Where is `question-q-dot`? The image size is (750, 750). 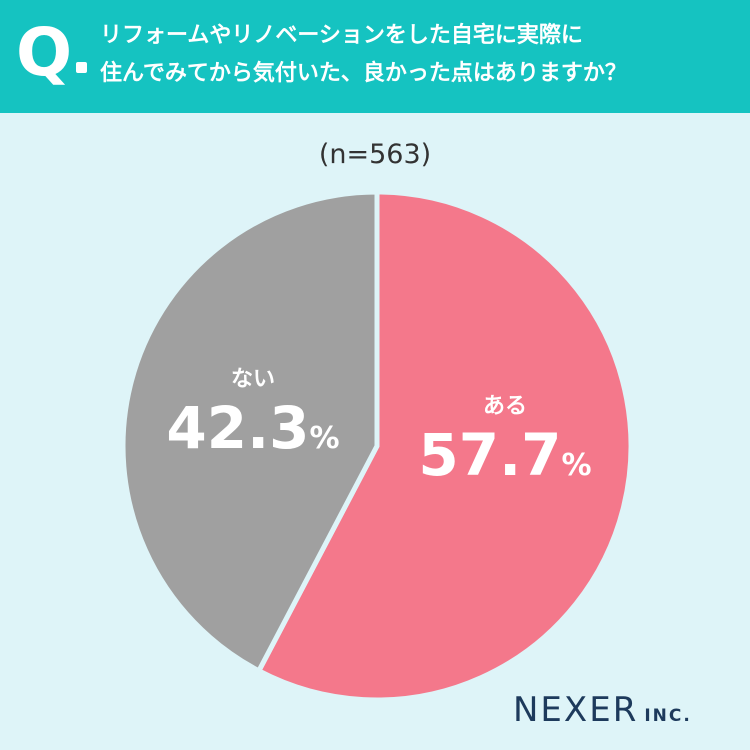
question-q-dot is located at coordinates (81, 67).